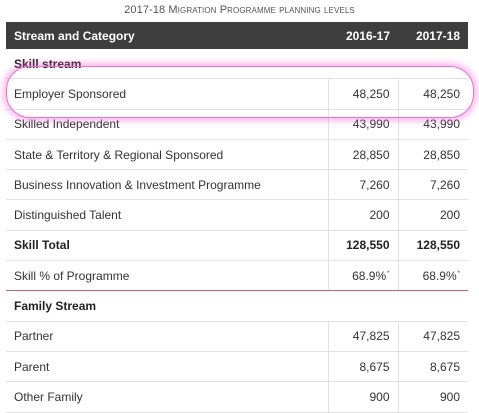  I want to click on row-value-2017-18: 8,675, so click(432, 367).